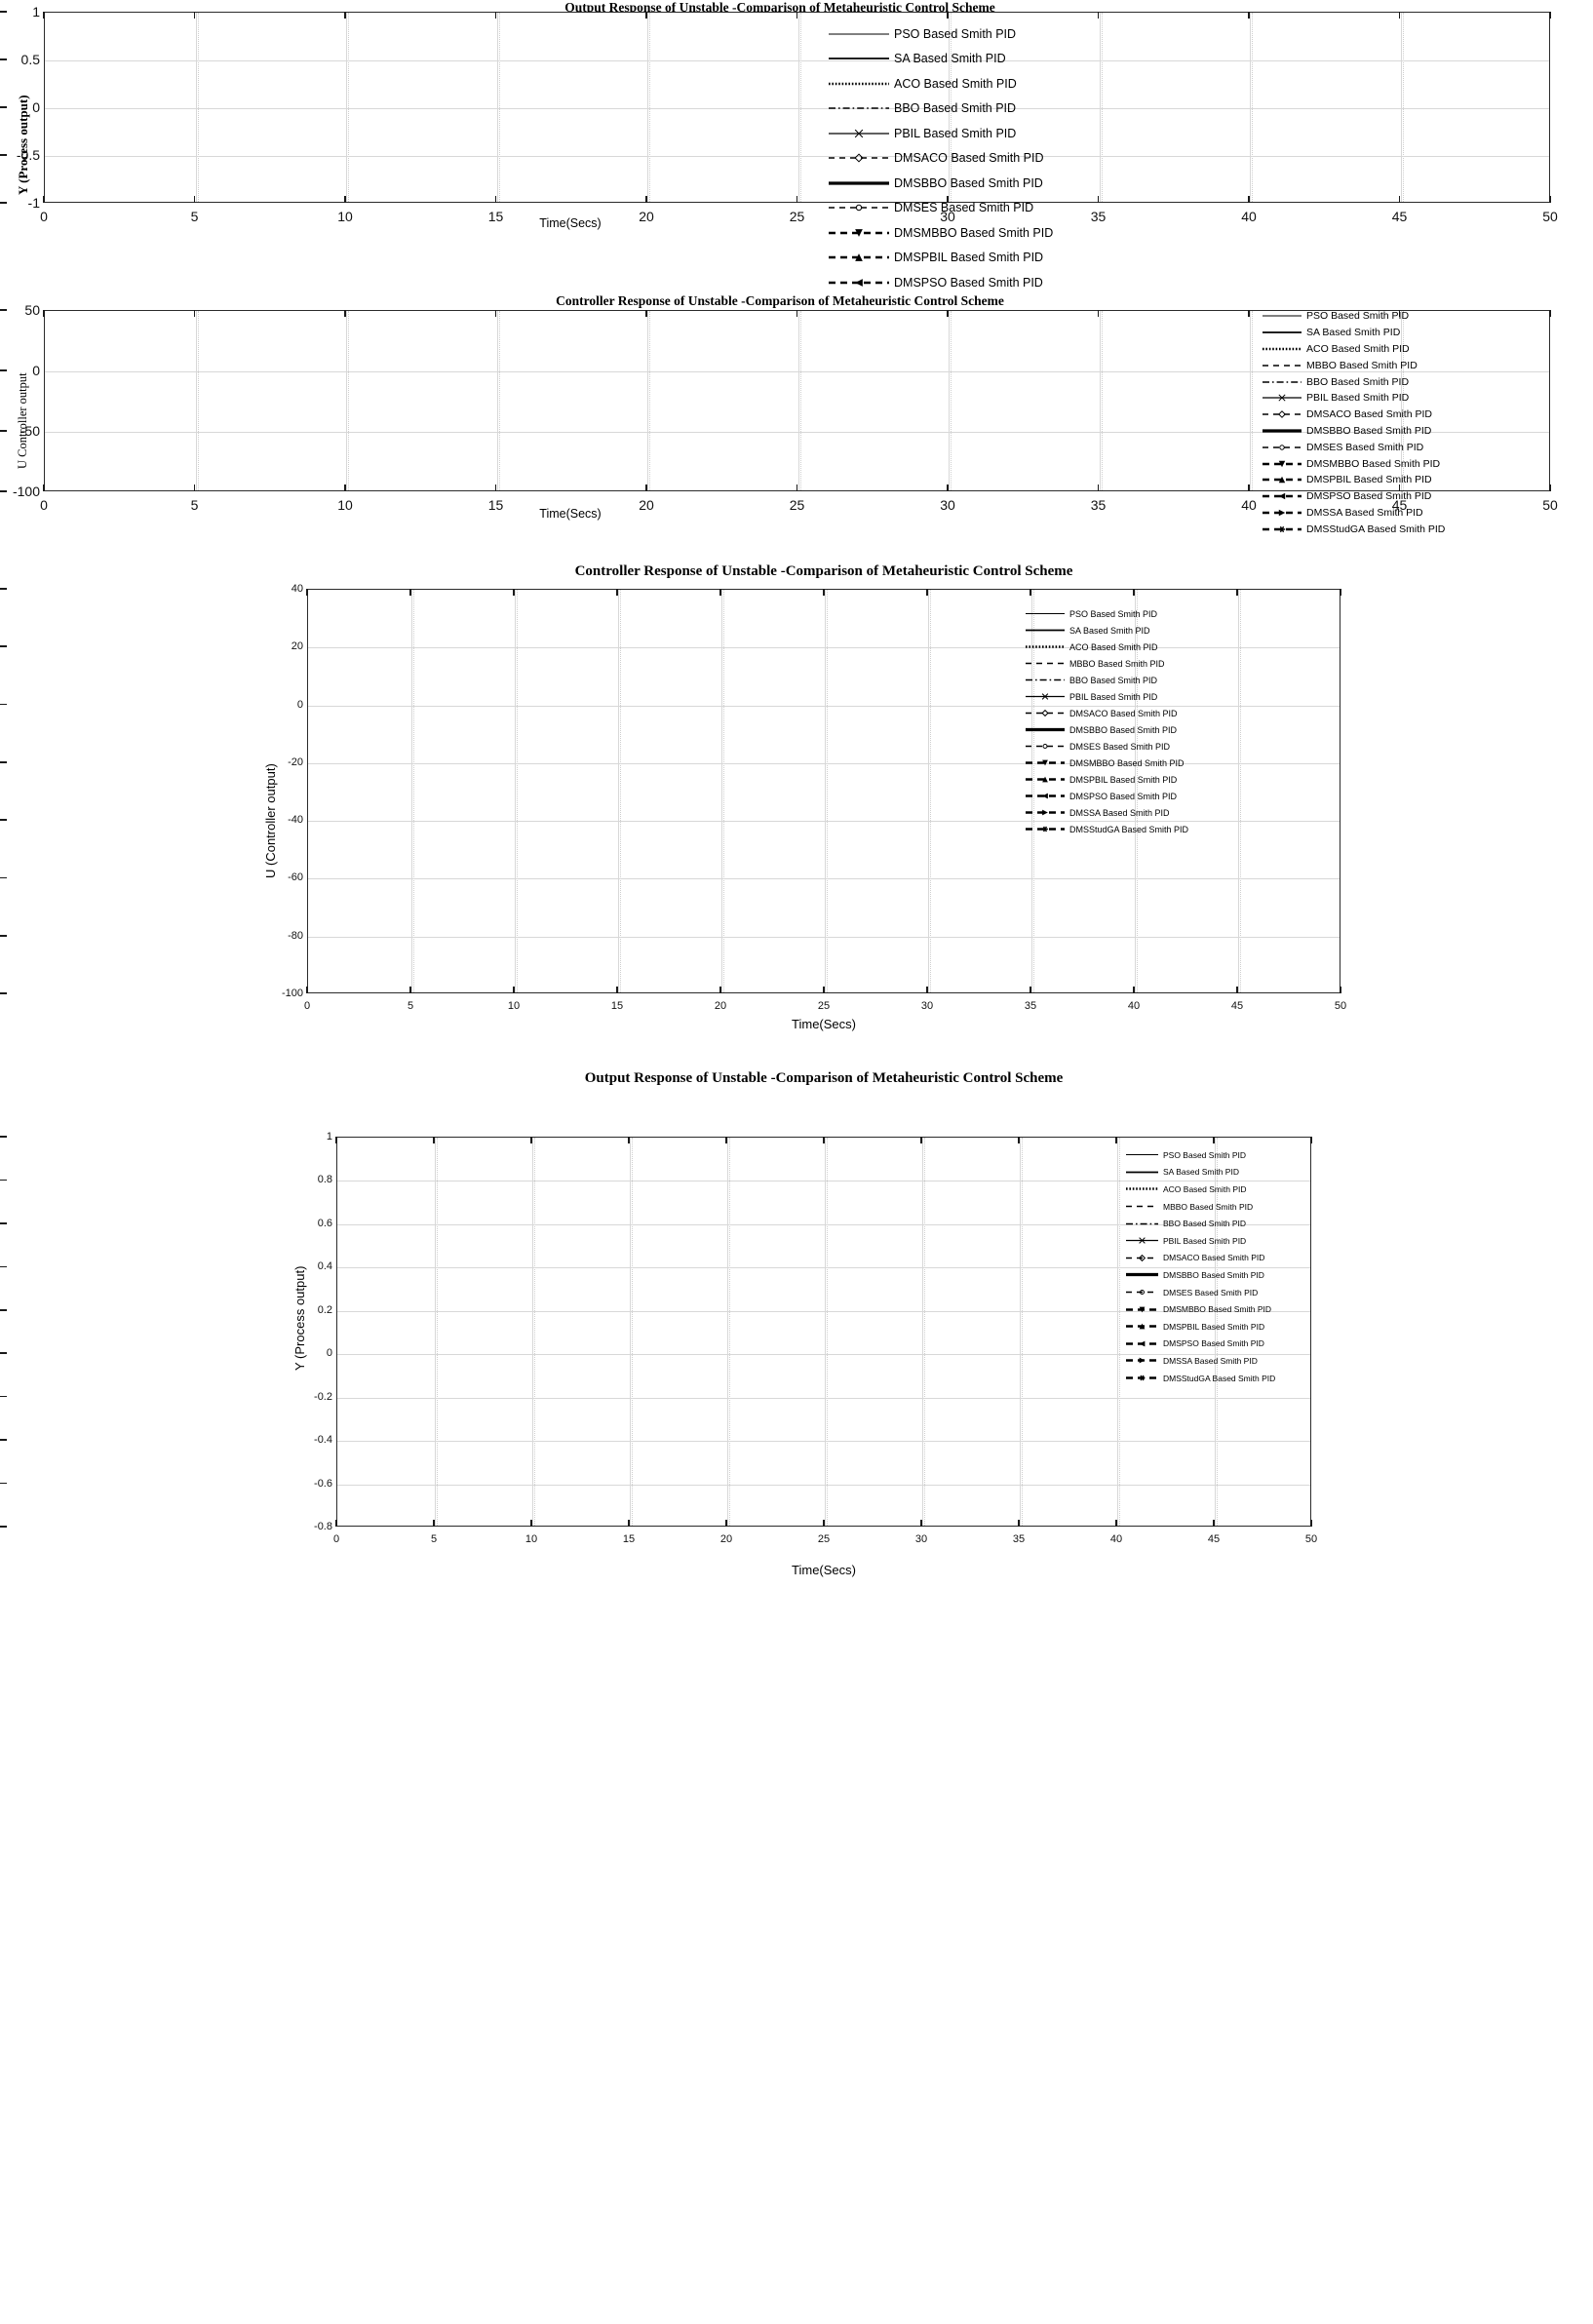 Image resolution: width=1593 pixels, height=2324 pixels. What do you see at coordinates (1213, 1274) in the screenshot?
I see `legend-item-label: DMSBBO Based Smith PID` at bounding box center [1213, 1274].